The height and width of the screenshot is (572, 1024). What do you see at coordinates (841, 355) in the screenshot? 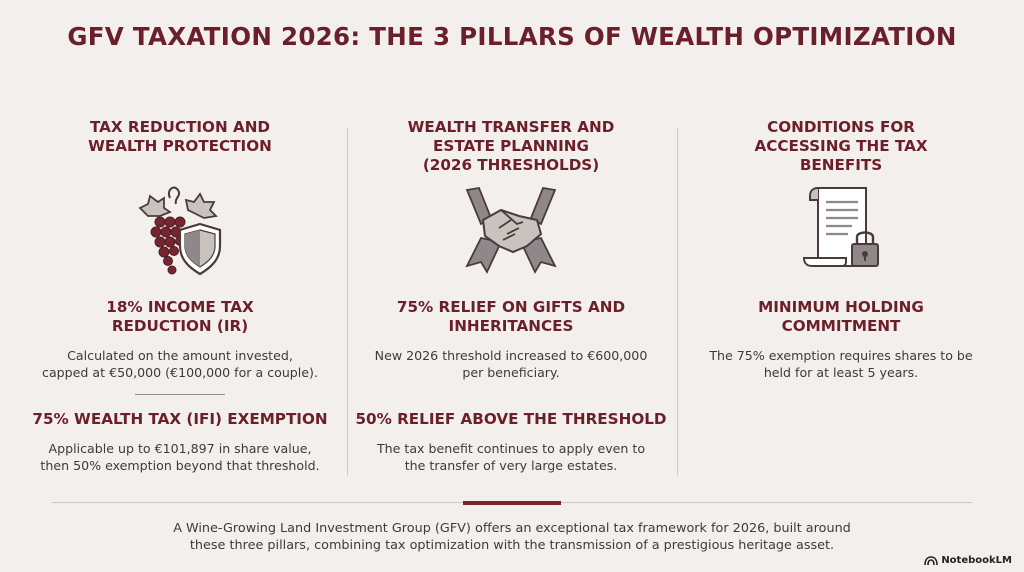
I see `benefit-description-line: The 75% exemption requires shares to be` at bounding box center [841, 355].